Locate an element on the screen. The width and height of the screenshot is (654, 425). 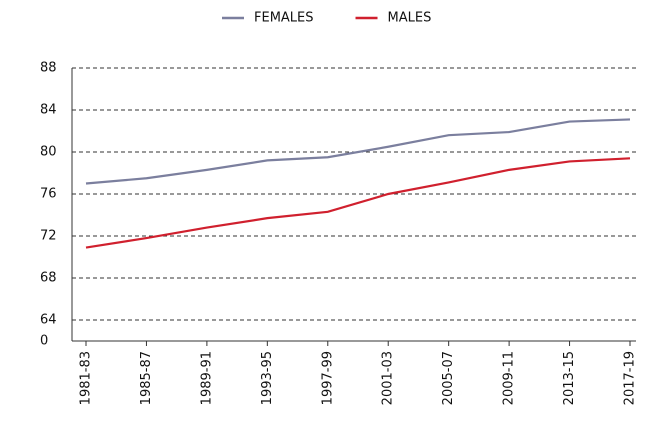
x-tick-label: 1997-99 is located at coordinates (327, 378).